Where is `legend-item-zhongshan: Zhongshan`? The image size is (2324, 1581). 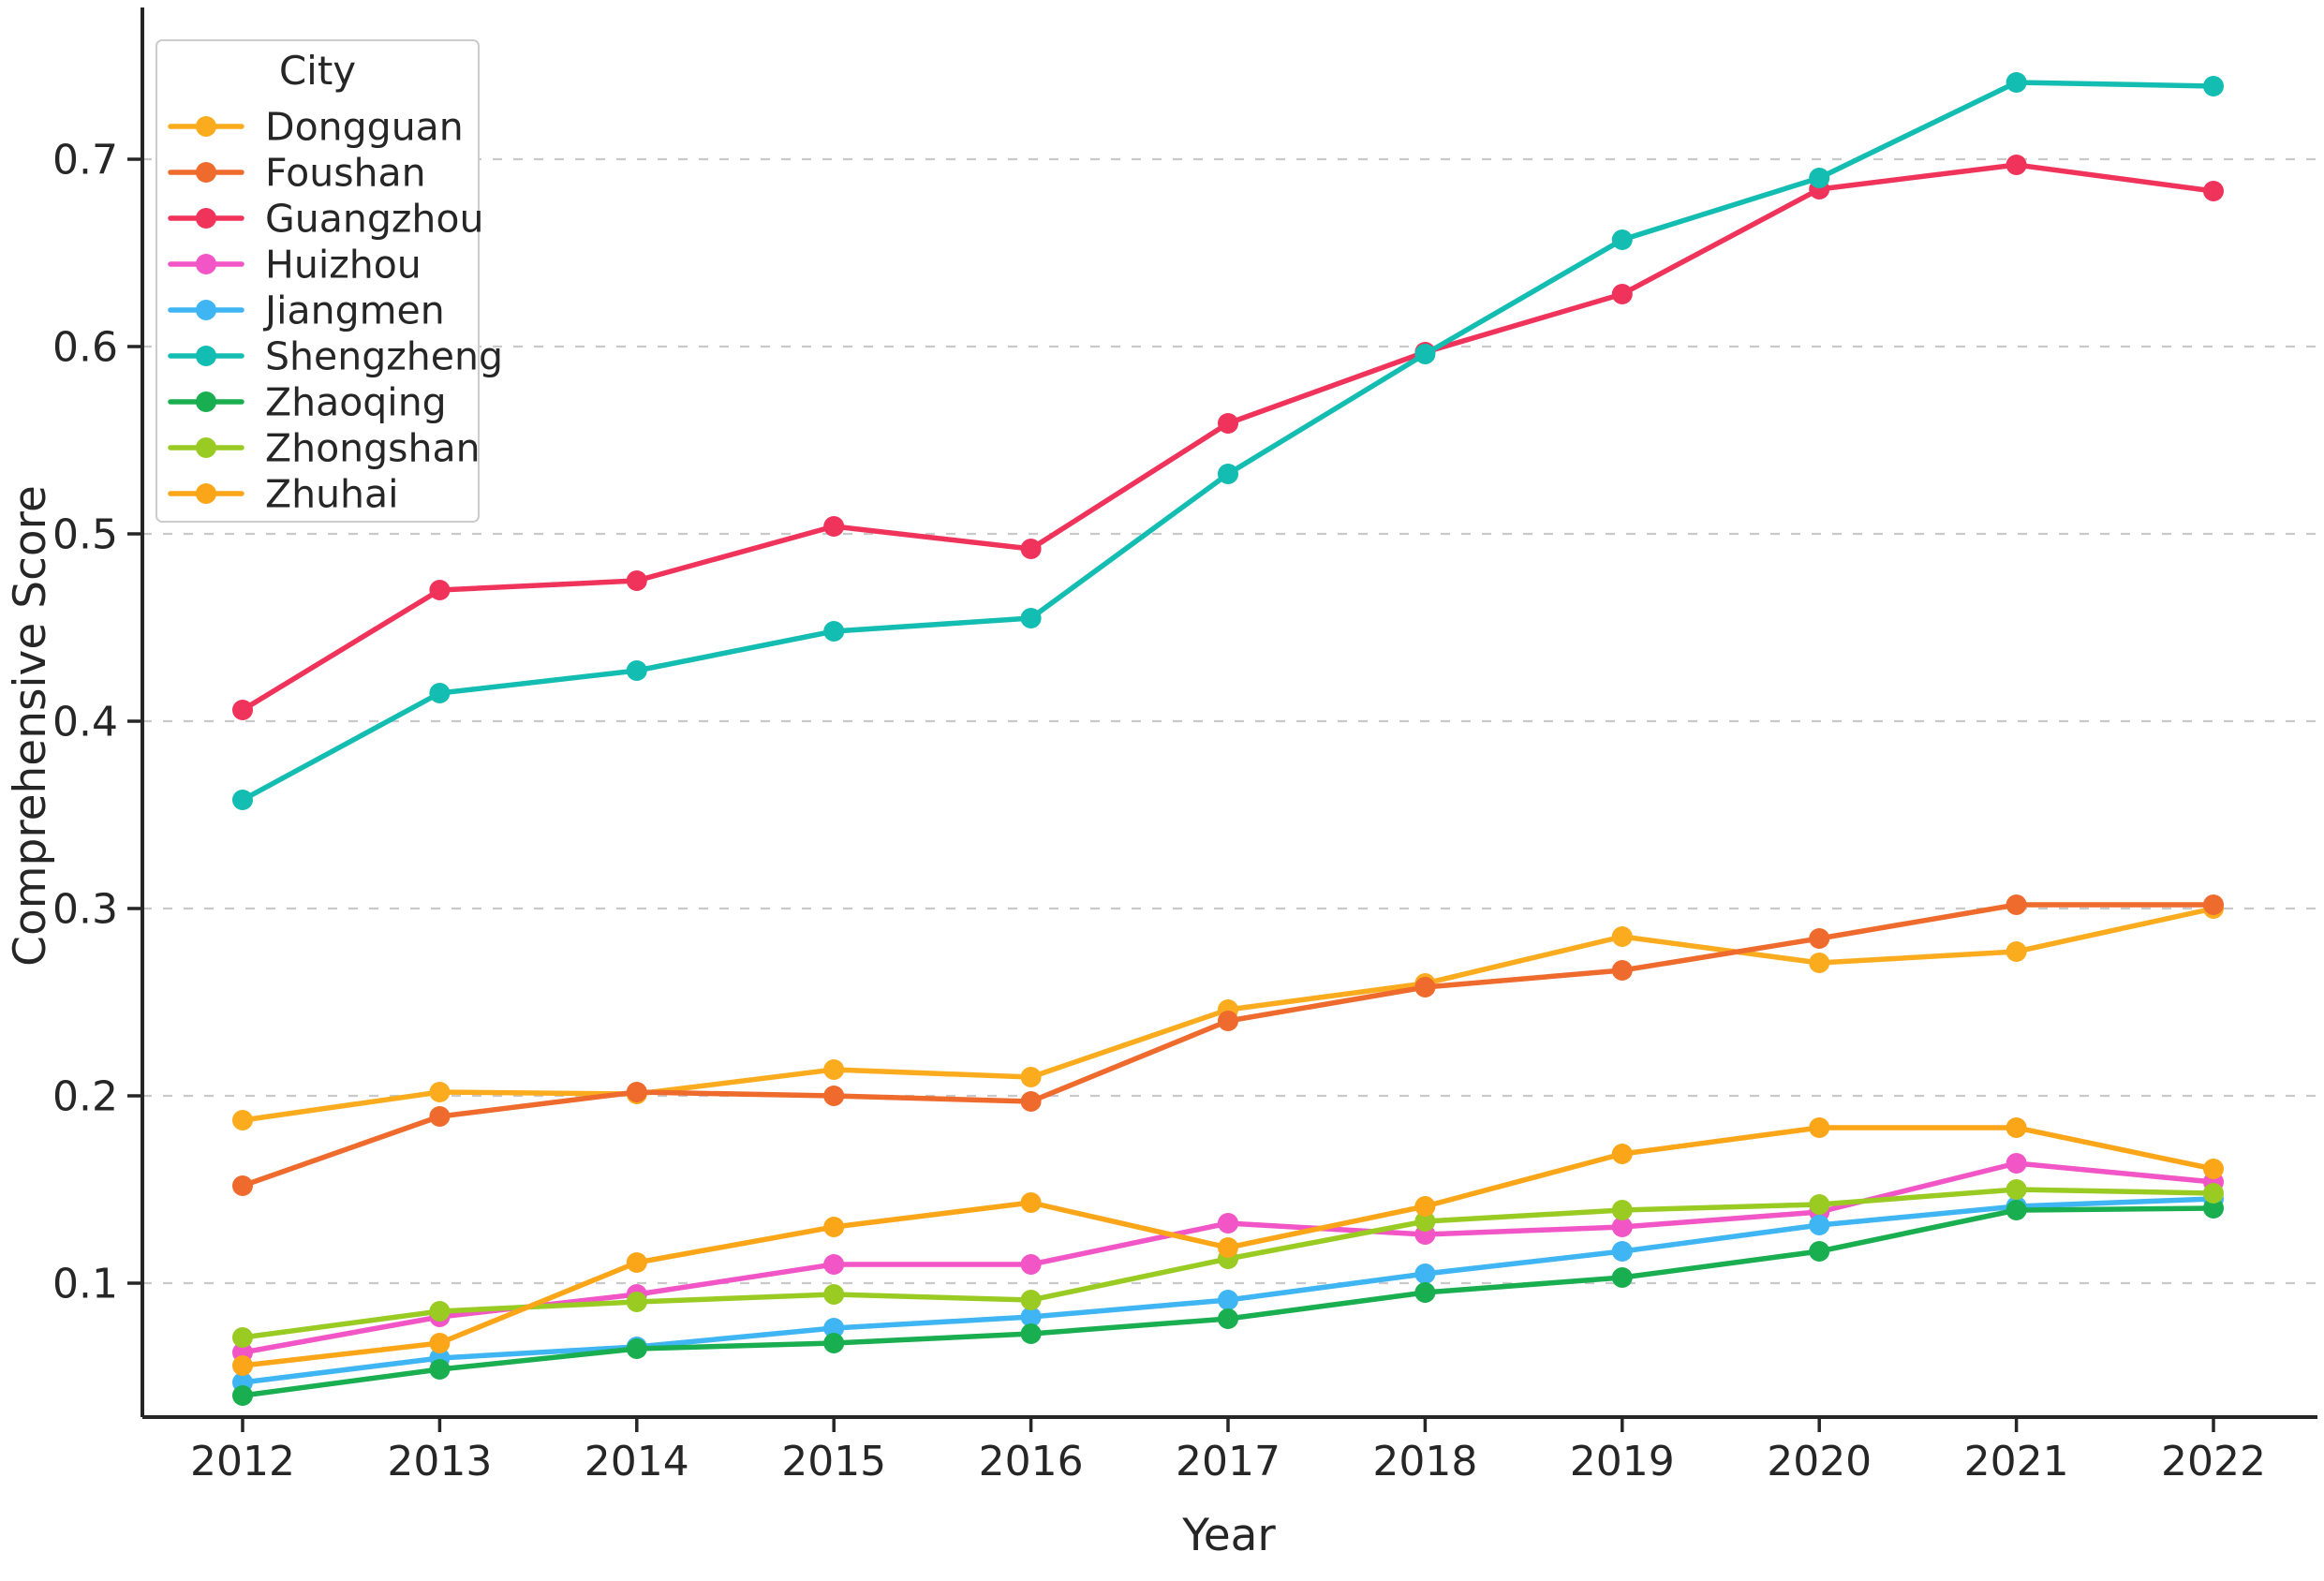
legend-item-zhongshan: Zhongshan is located at coordinates (325, 447).